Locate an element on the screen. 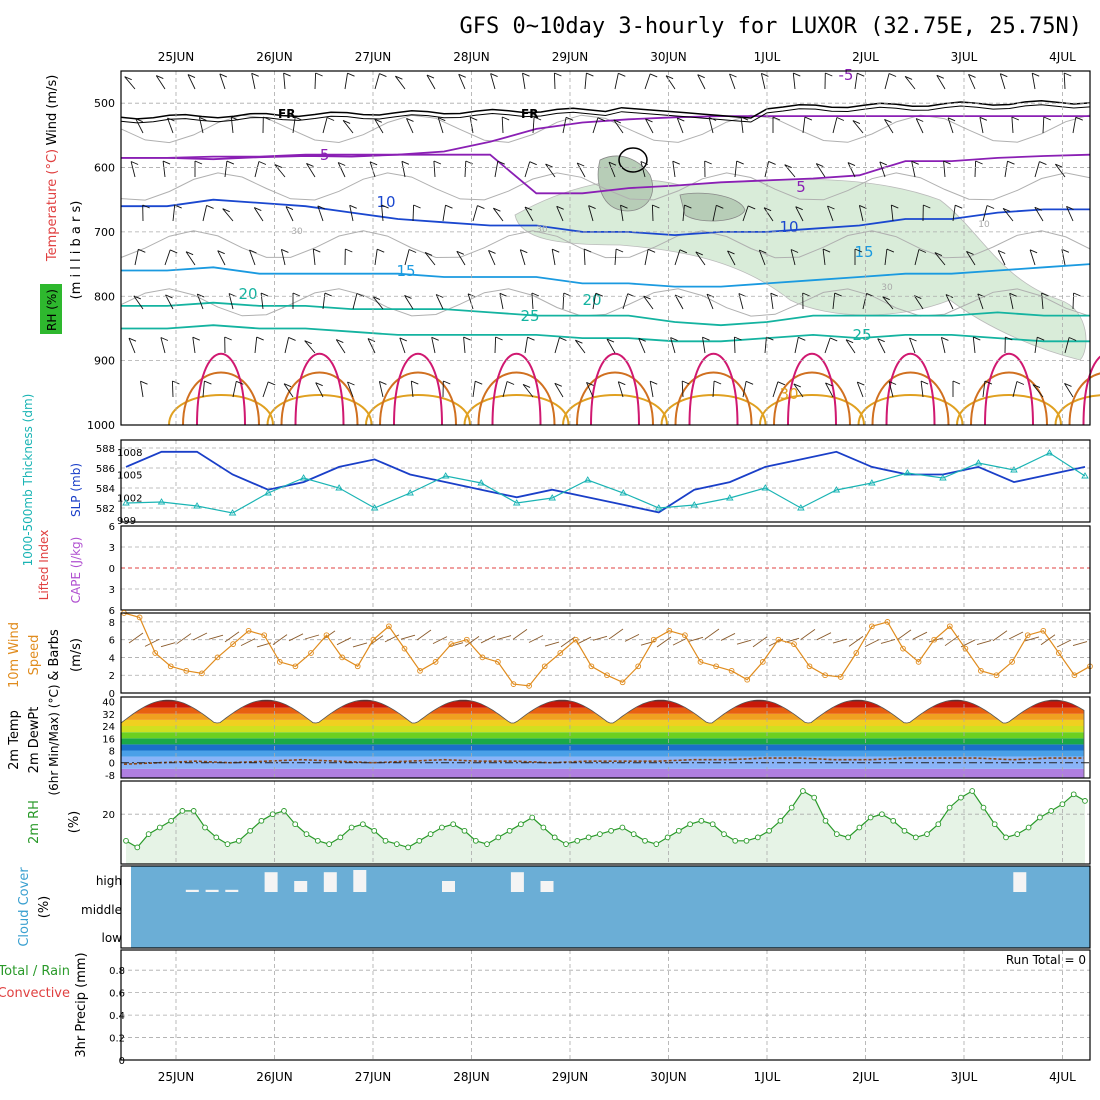 The image size is (1100, 1100). date-label-bottom: 27JUN is located at coordinates (373, 1077).